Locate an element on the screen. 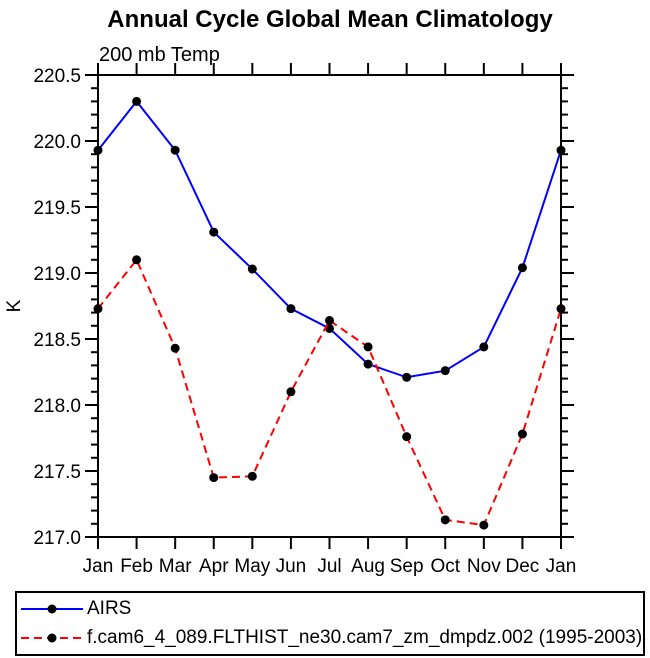  legend-line-dashed-icon is located at coordinates (52, 638).